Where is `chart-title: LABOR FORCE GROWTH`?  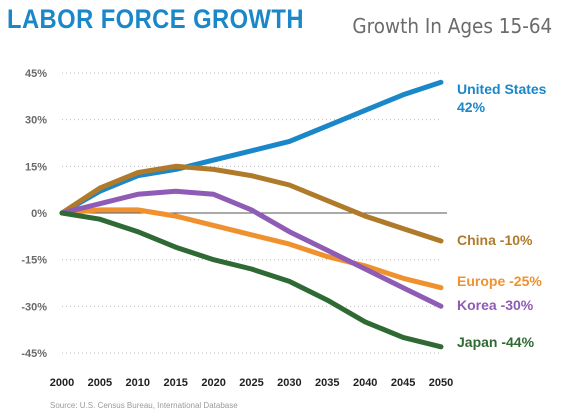
chart-title: LABOR FORCE GROWTH is located at coordinates (155, 19).